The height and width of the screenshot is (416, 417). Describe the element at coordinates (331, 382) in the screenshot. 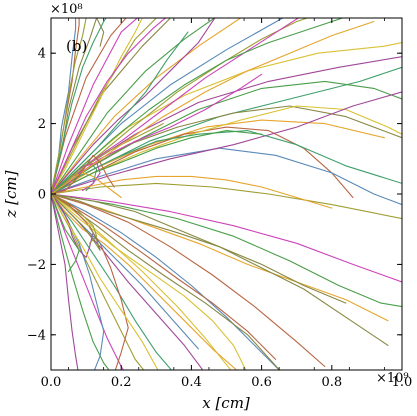

I see `x-tick-label: 0.8` at that location.